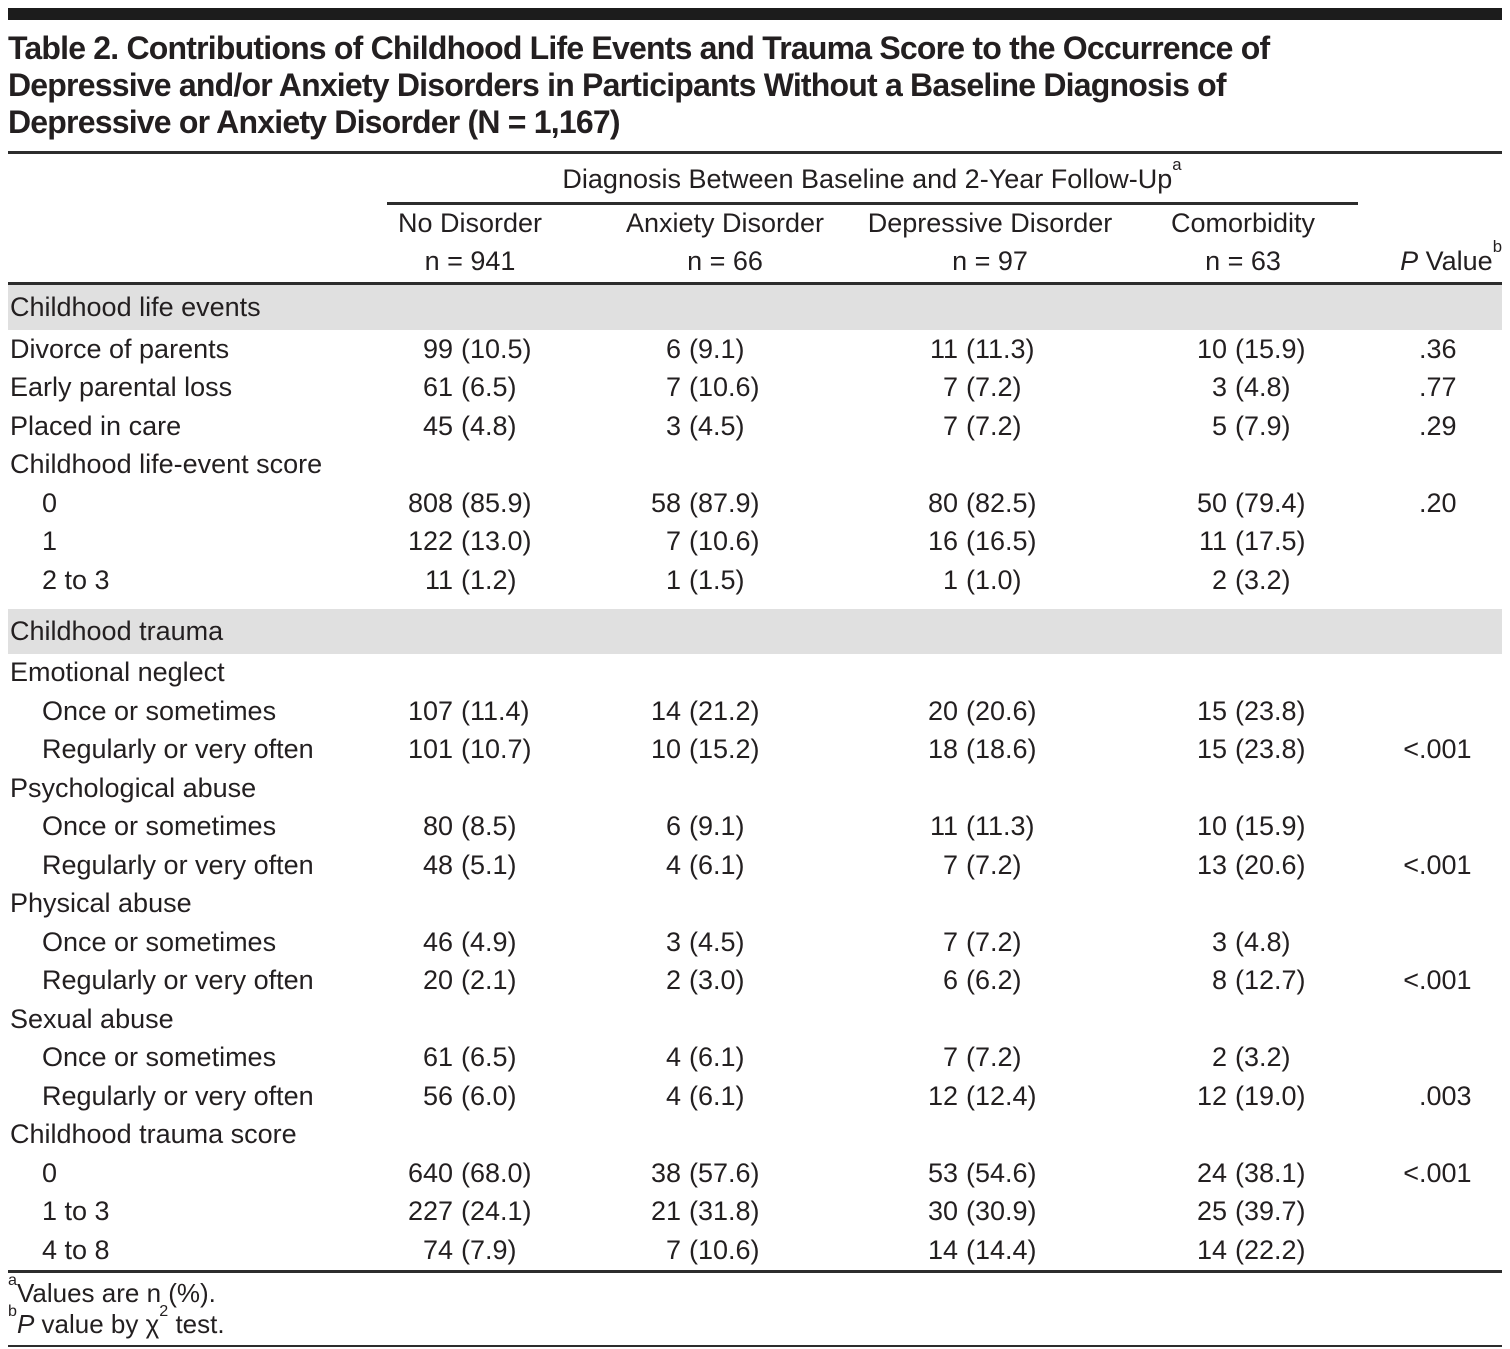 The height and width of the screenshot is (1349, 1510). What do you see at coordinates (1438, 348) in the screenshot?
I see `p-value-number: .36` at bounding box center [1438, 348].